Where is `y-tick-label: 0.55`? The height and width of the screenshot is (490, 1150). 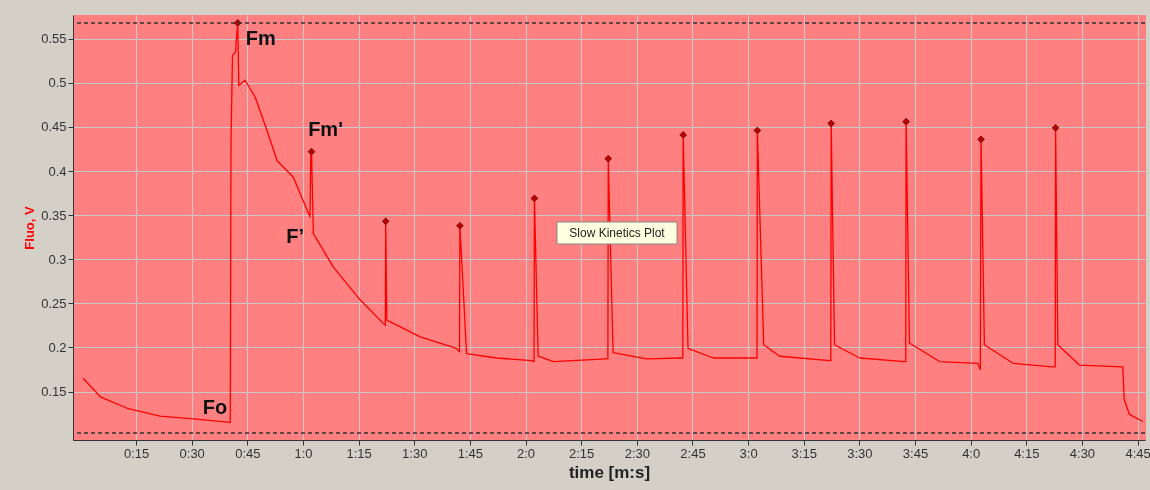
y-tick-label: 0.55 is located at coordinates (54, 39).